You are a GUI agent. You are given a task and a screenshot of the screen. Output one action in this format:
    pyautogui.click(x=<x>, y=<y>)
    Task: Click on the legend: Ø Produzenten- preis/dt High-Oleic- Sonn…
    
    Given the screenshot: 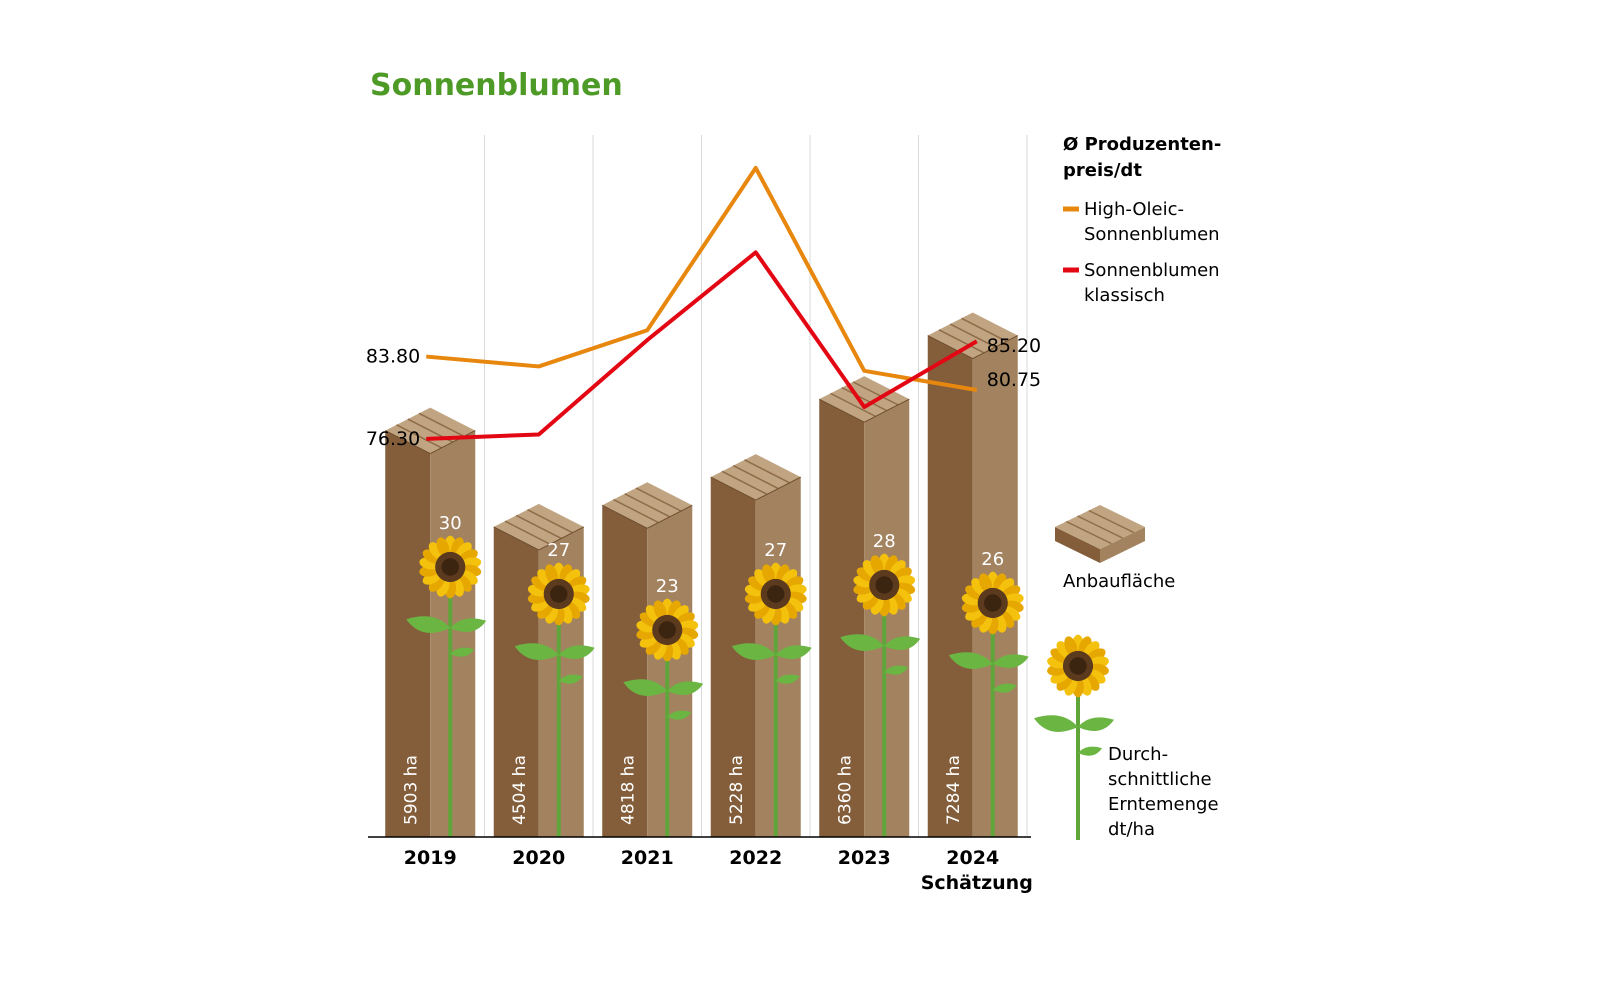 What is the action you would take?
    pyautogui.click(x=1127, y=487)
    